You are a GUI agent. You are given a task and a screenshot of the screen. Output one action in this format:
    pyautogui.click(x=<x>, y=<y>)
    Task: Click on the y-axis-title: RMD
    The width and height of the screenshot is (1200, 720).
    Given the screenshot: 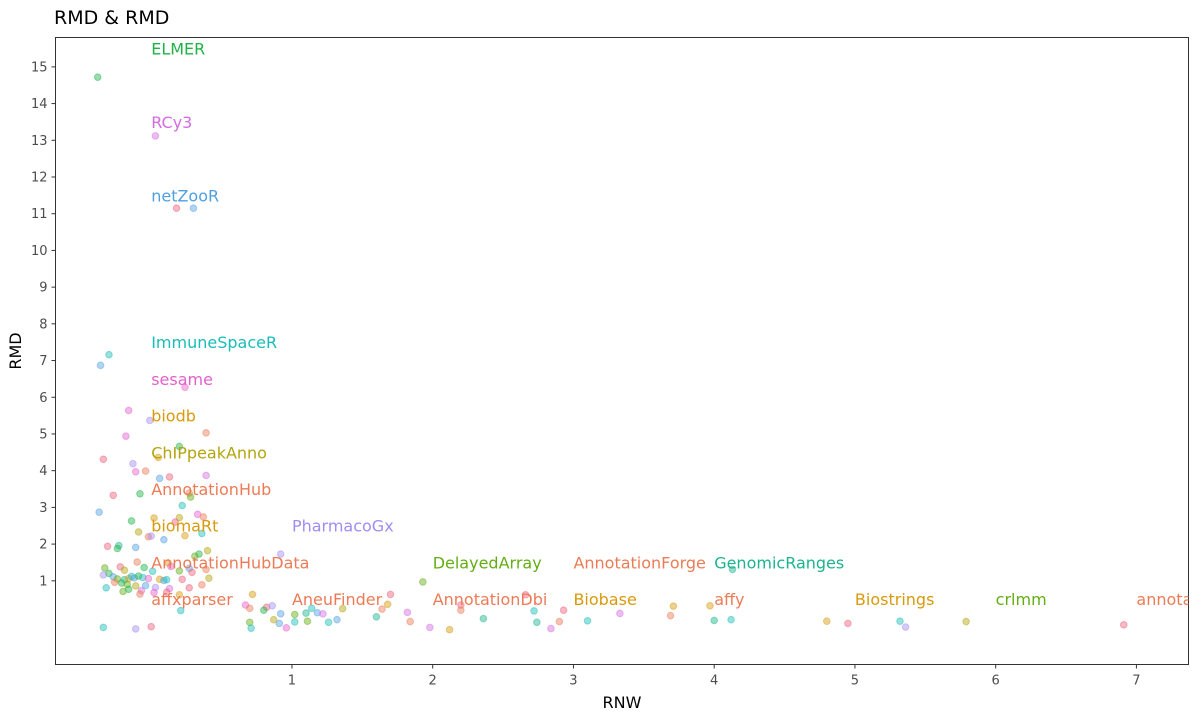 What is the action you would take?
    pyautogui.click(x=15, y=350)
    